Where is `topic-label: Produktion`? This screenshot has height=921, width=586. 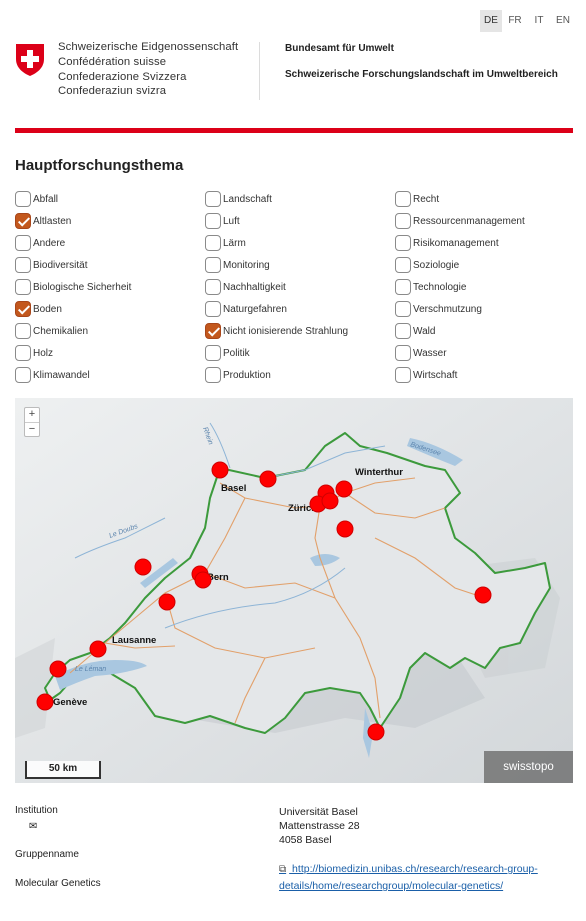 topic-label: Produktion is located at coordinates (247, 375).